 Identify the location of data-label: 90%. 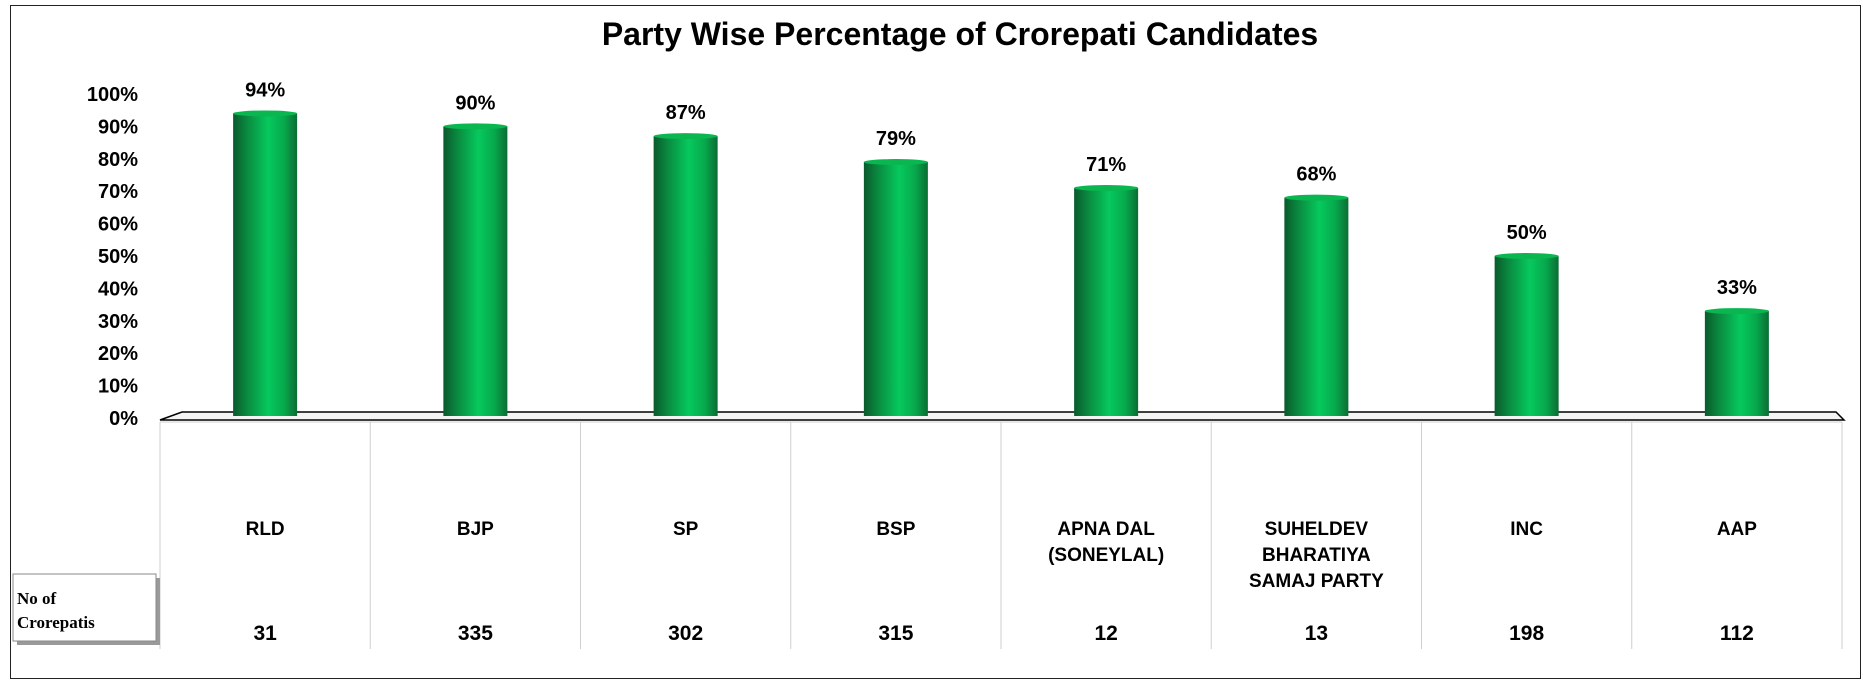
(475, 103).